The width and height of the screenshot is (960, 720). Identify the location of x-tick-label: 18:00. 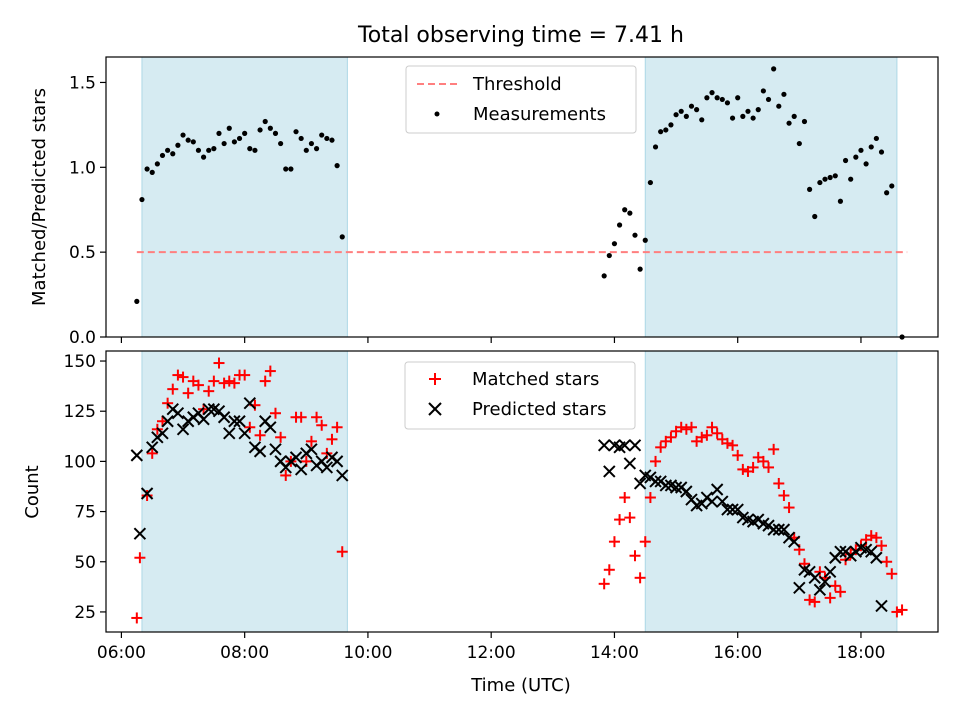
(860, 653).